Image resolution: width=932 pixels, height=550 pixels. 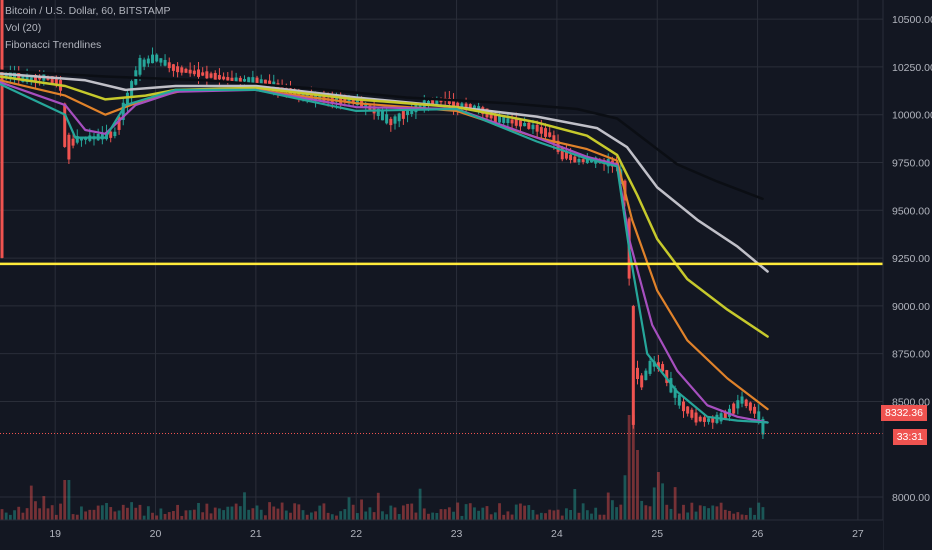 What do you see at coordinates (758, 534) in the screenshot?
I see `x-tick-label: 26` at bounding box center [758, 534].